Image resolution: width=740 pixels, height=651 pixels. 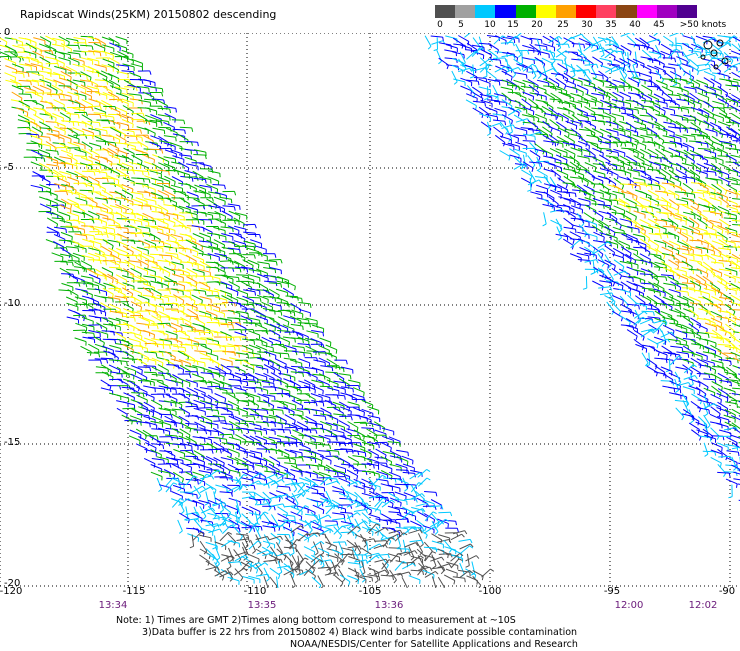 What do you see at coordinates (586, 25) in the screenshot?
I see `legend-label: 30` at bounding box center [586, 25].